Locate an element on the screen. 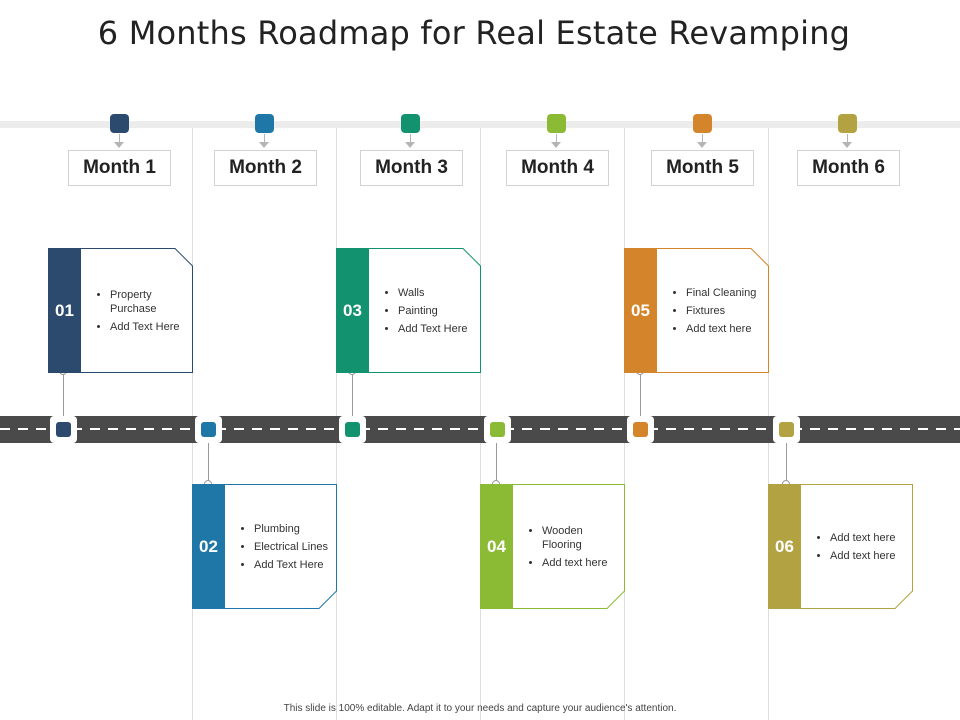 The image size is (960, 720). card-bullet-list: Walls Painting Add Text Here is located at coordinates (425, 310).